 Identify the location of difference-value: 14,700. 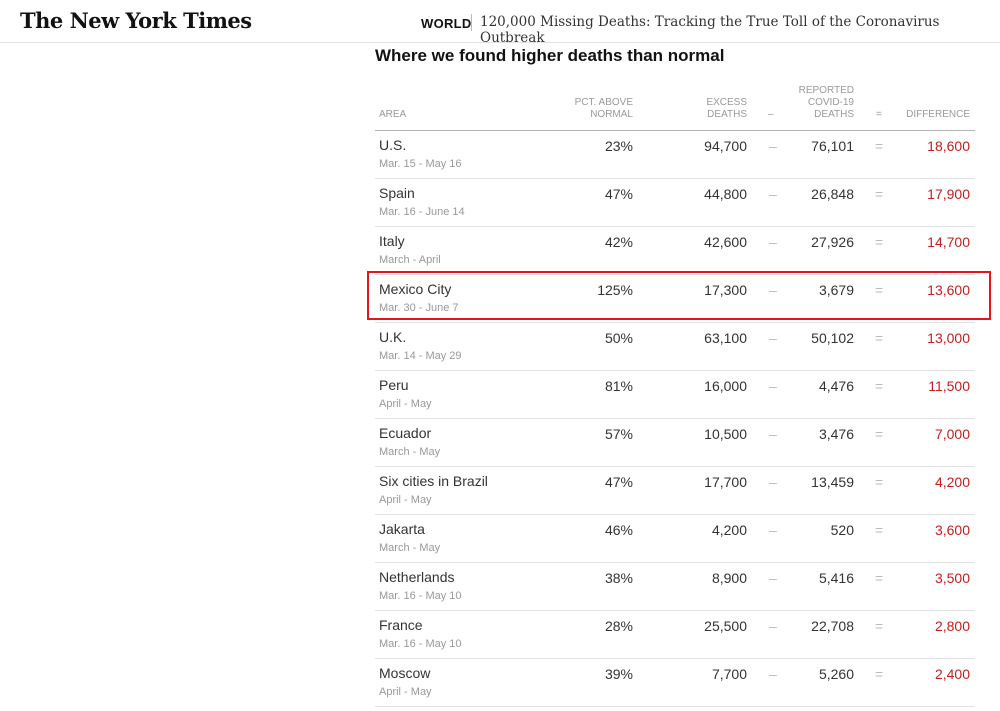
(948, 242).